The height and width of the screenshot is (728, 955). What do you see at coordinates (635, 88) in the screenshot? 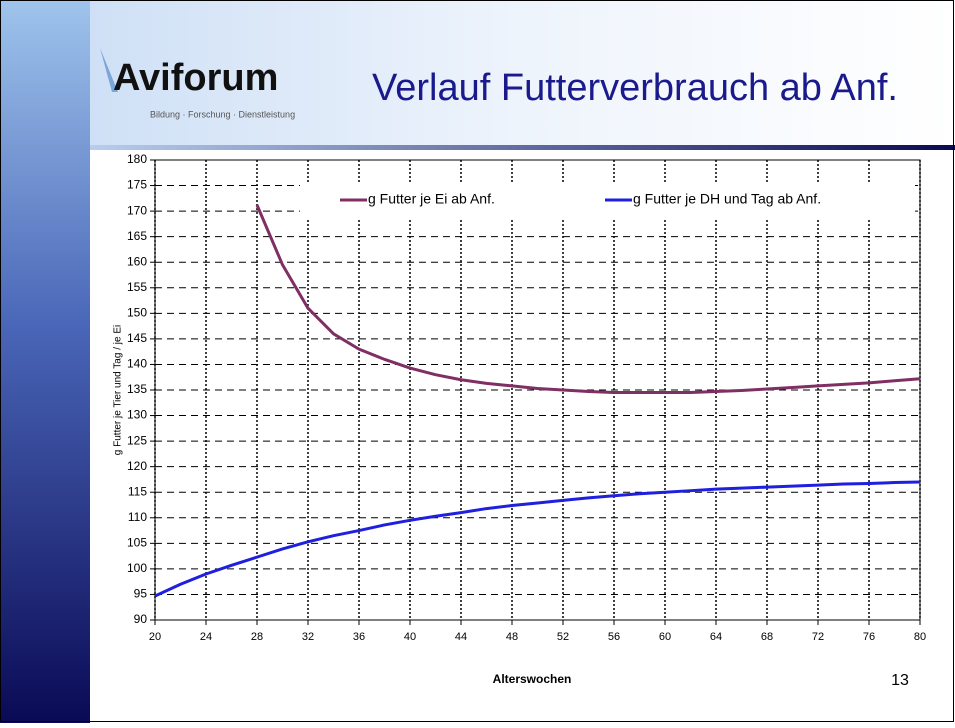
I see `slide-title: Verlauf Futterverbrauch ab Anf.` at bounding box center [635, 88].